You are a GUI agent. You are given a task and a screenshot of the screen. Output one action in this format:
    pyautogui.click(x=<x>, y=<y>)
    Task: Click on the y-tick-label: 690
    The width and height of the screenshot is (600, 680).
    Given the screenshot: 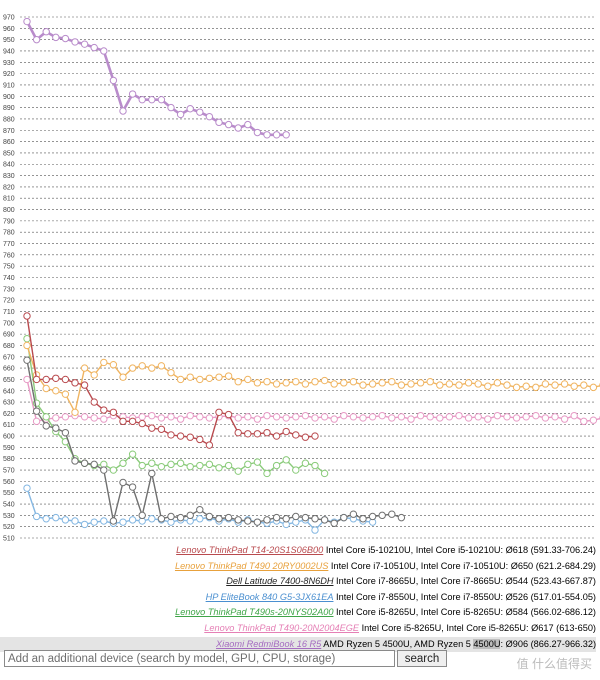 What is the action you would take?
    pyautogui.click(x=9, y=335)
    